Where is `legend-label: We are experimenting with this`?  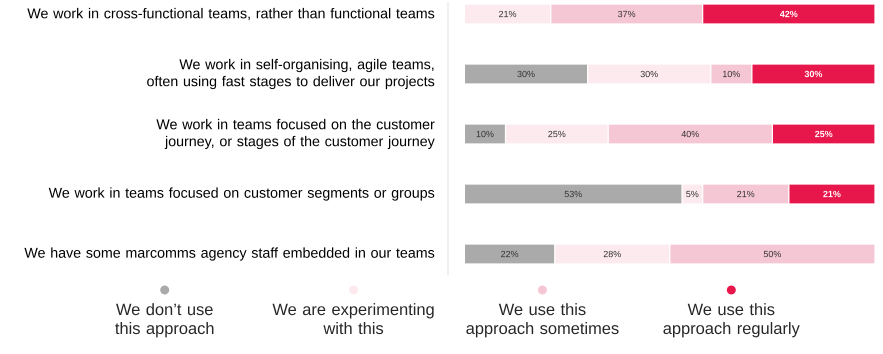
legend-label: We are experimenting with this is located at coordinates (353, 318).